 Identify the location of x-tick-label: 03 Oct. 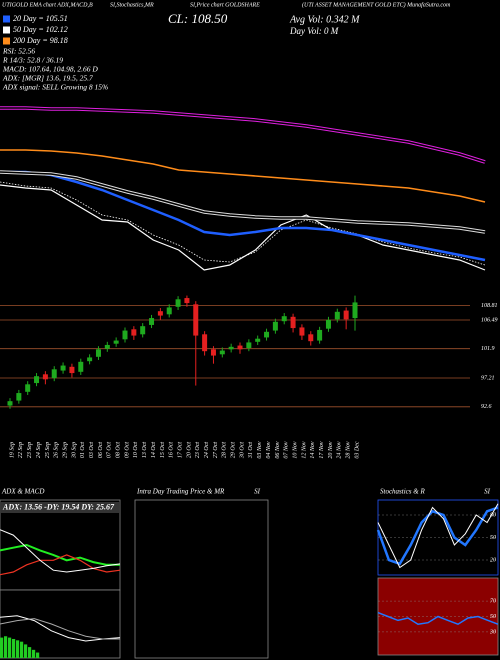
(92, 450).